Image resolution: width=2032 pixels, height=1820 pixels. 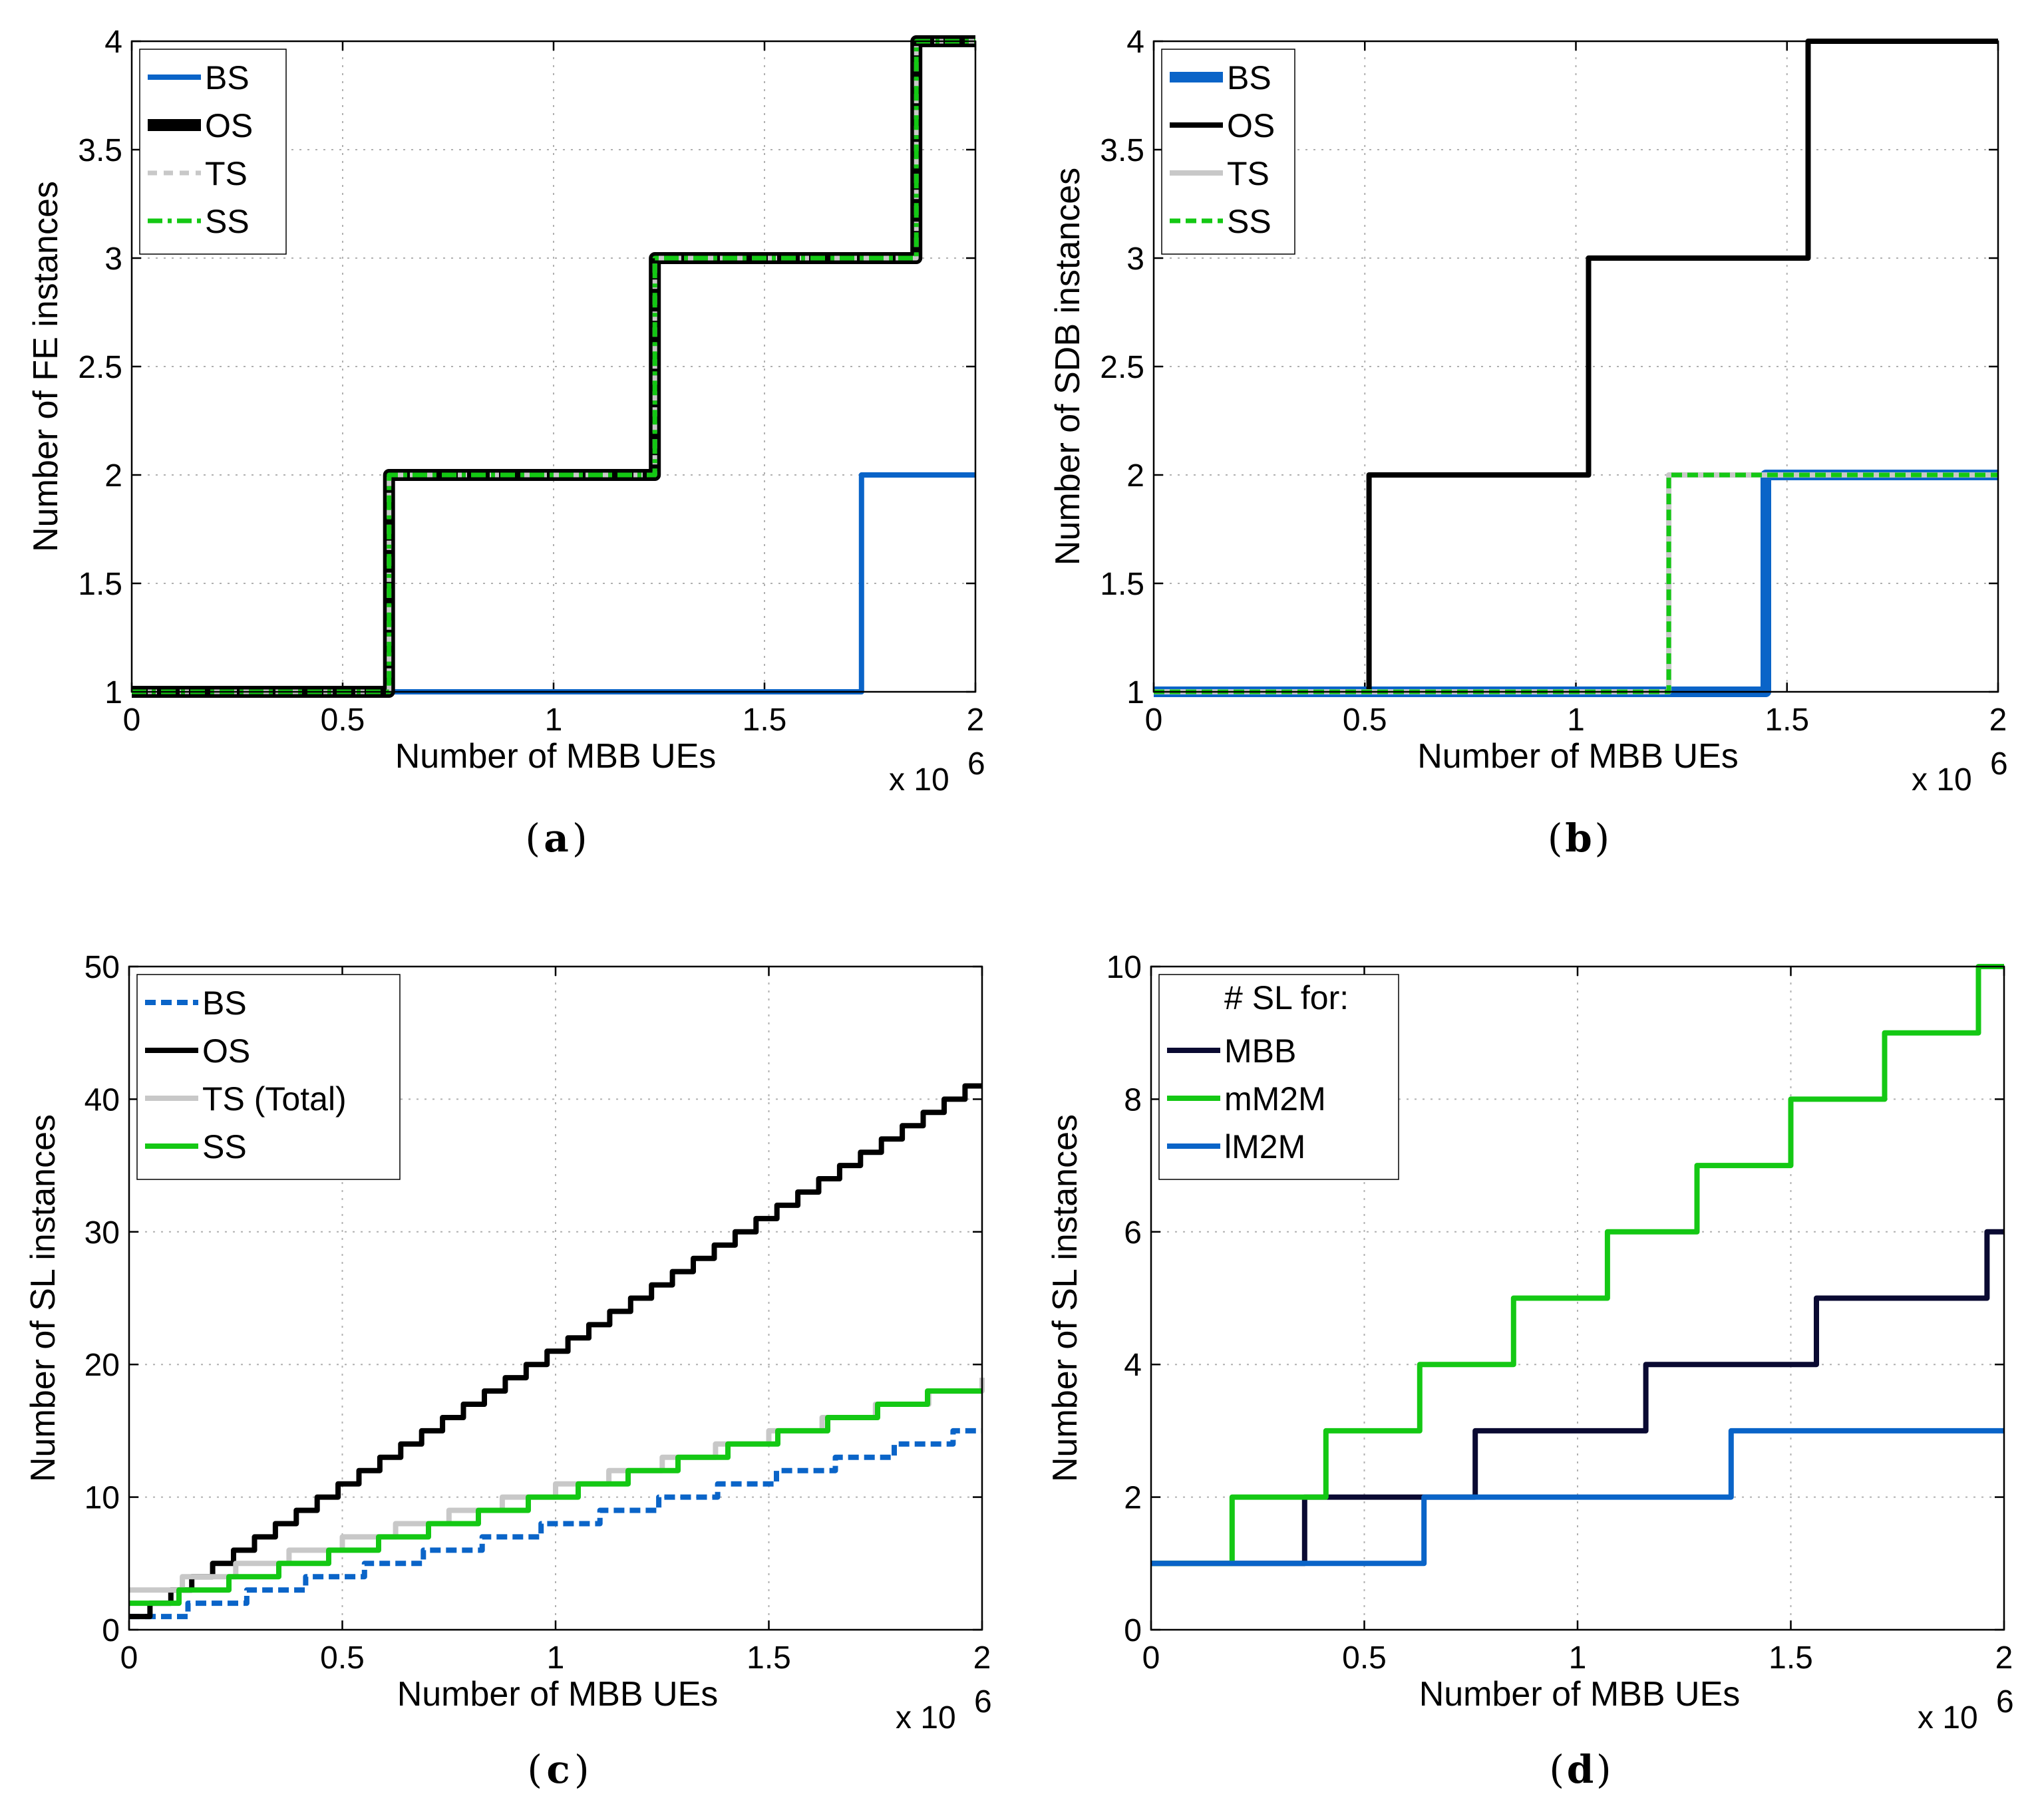 I want to click on series-line-ts, so click(x=1576, y=583).